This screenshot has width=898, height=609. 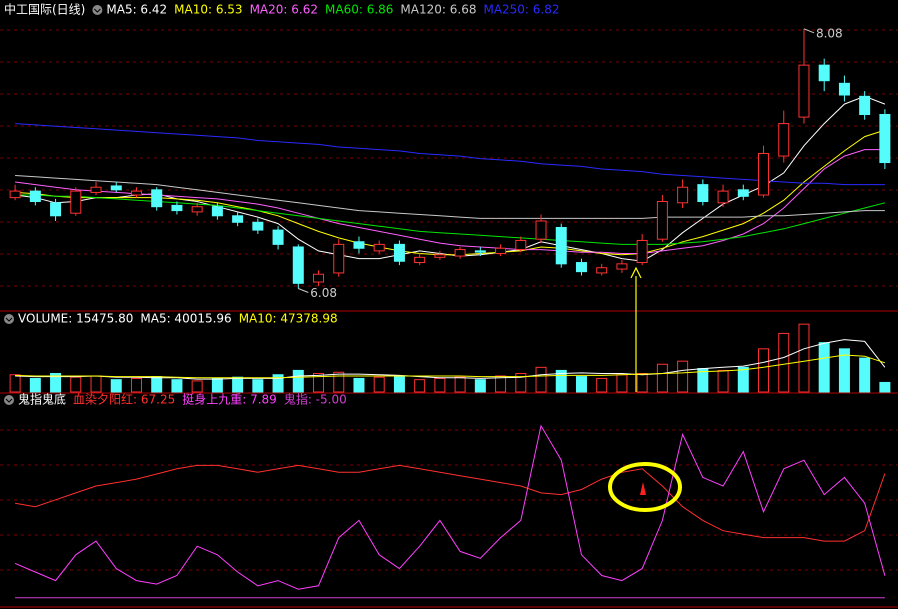 What do you see at coordinates (75, 319) in the screenshot?
I see `legend-label: VOLUME: 15475.80` at bounding box center [75, 319].